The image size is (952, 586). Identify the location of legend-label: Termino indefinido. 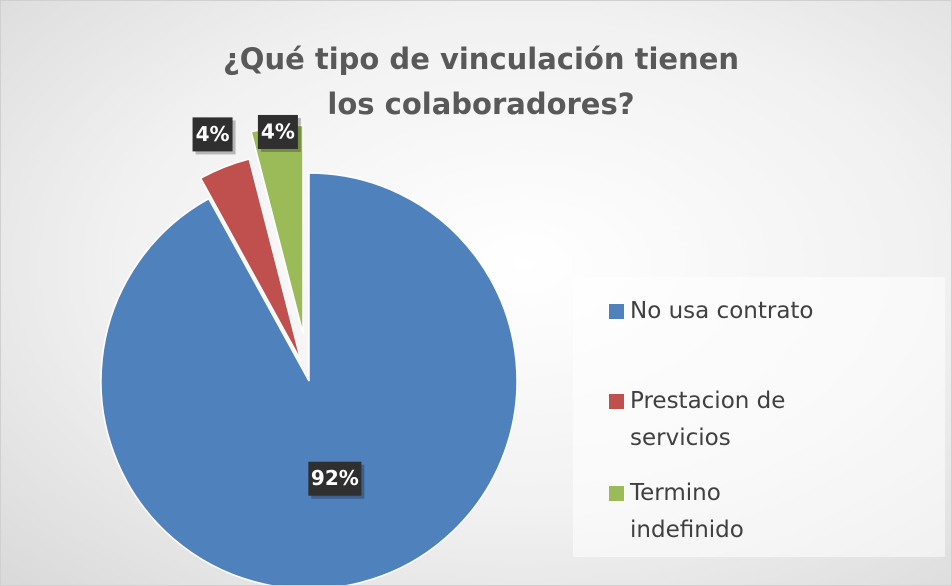
(687, 511).